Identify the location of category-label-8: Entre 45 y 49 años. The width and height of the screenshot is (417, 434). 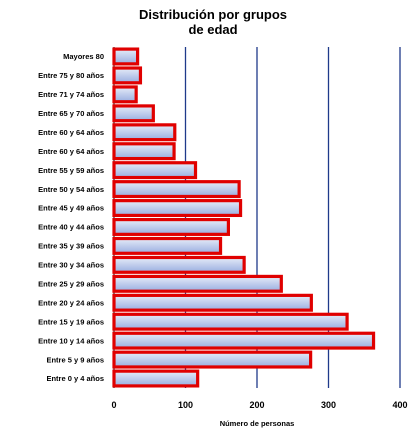
(71, 208).